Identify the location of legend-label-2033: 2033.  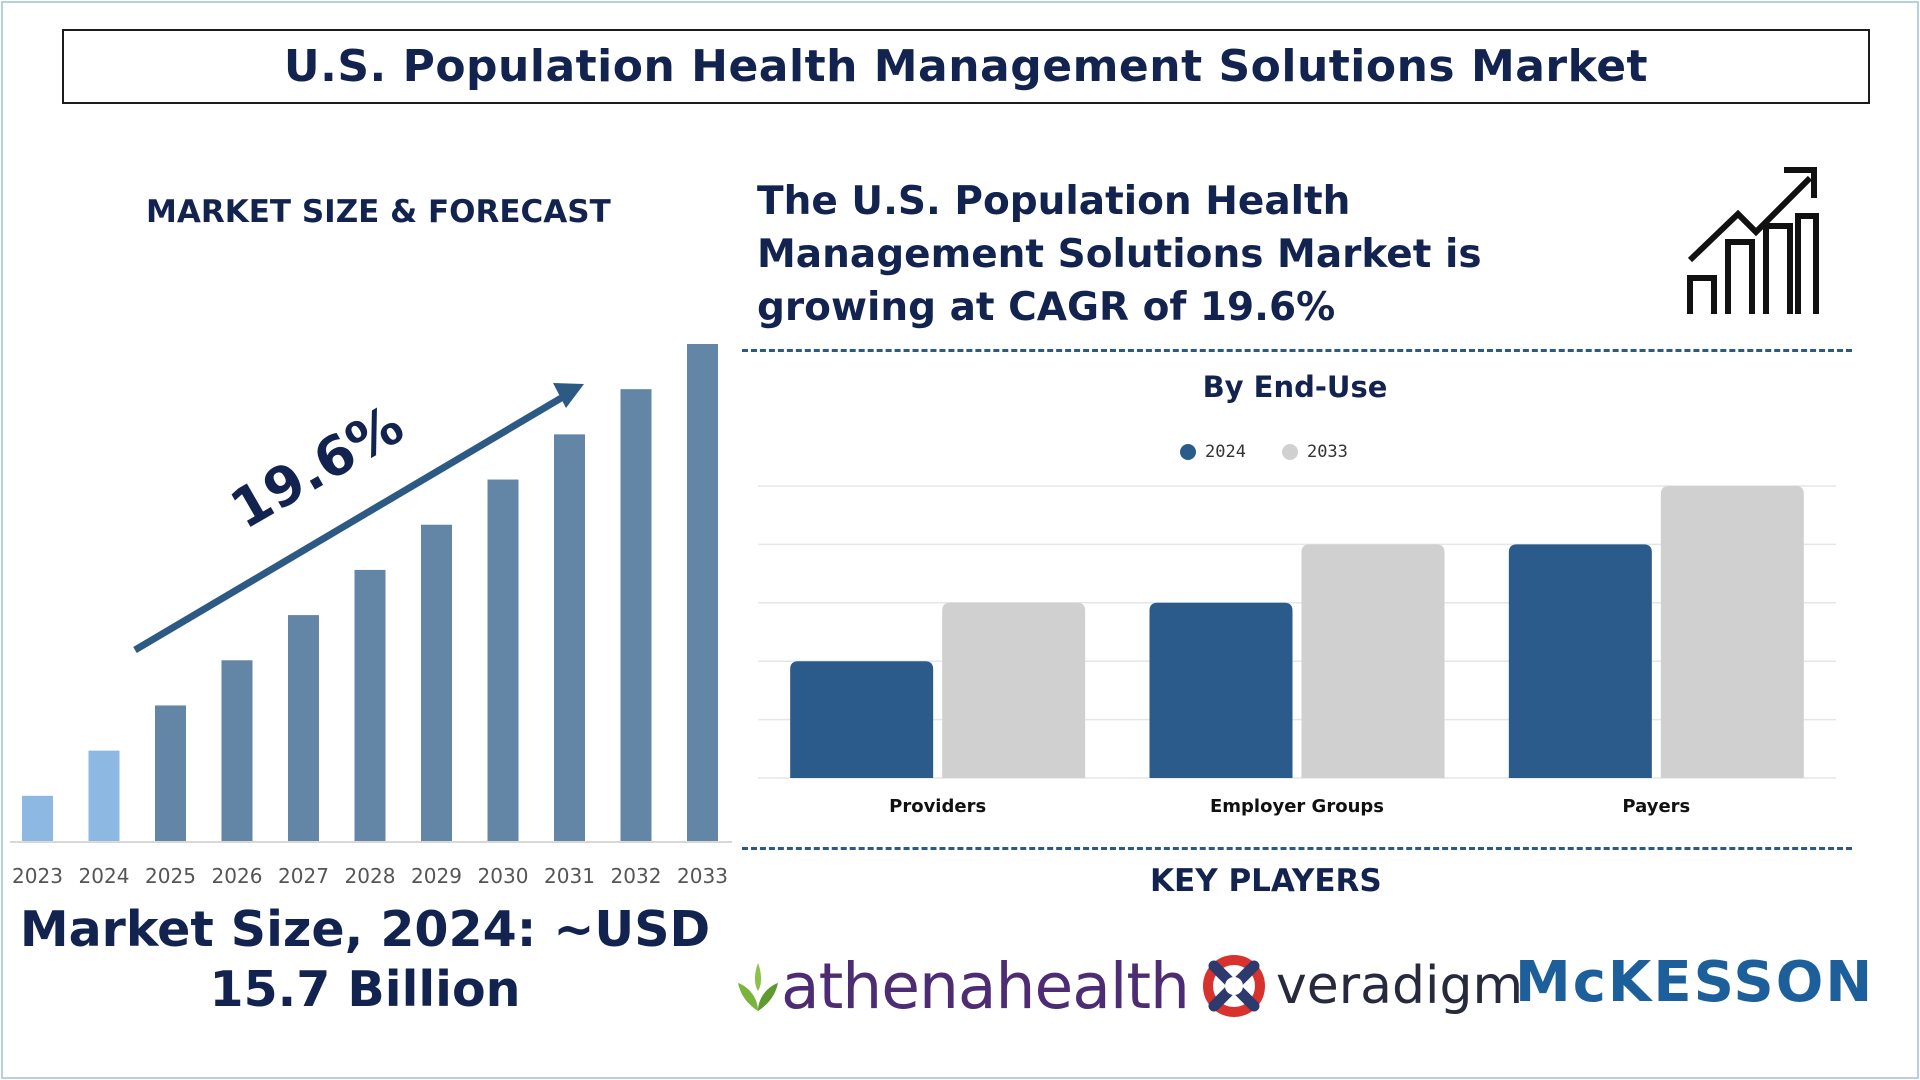
(1327, 452).